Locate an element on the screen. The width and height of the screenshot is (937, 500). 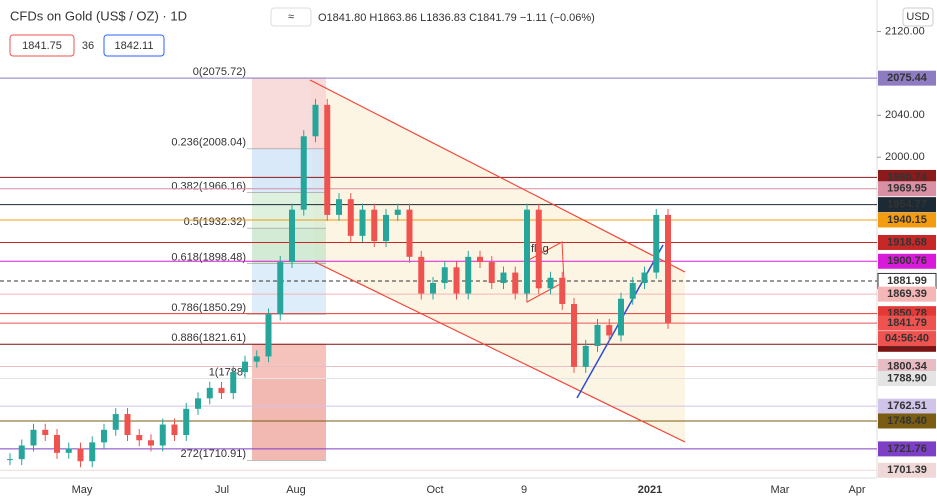
y-tick-label: 2120.00 is located at coordinates (905, 31).